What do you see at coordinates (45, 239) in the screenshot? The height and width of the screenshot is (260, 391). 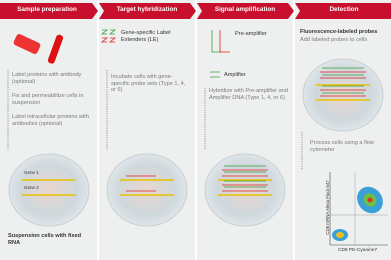 I see `caption: Suspension cells with fixed RNA` at bounding box center [45, 239].